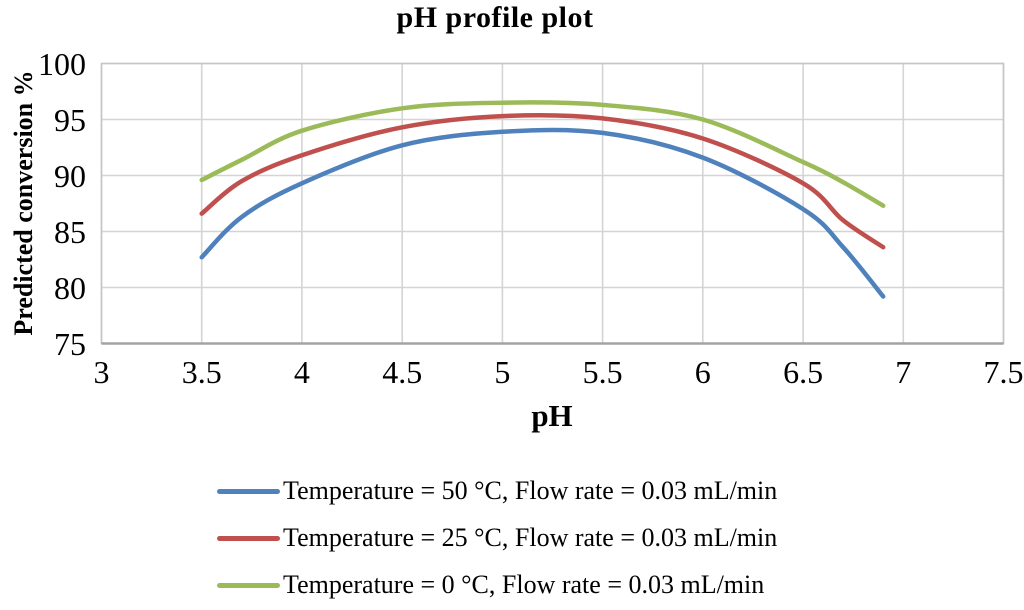  Describe the element at coordinates (702, 372) in the screenshot. I see `x-tick-label: 6` at that location.